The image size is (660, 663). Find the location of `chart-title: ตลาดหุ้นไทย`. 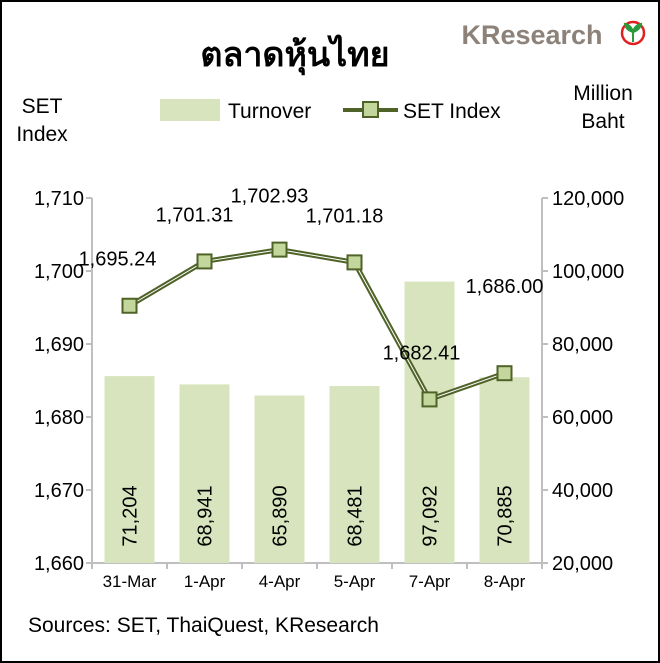

chart-title: ตลาดหุ้นไทย is located at coordinates (294, 55).